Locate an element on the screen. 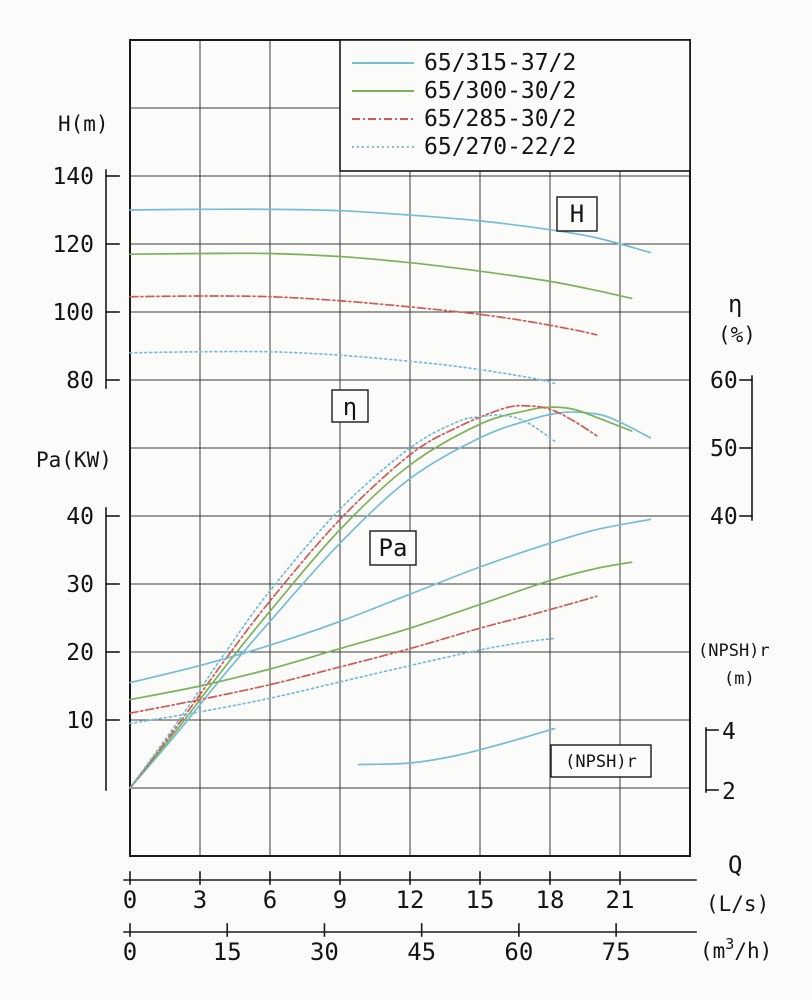 The height and width of the screenshot is (1000, 812). pa-label-box is located at coordinates (393, 548).